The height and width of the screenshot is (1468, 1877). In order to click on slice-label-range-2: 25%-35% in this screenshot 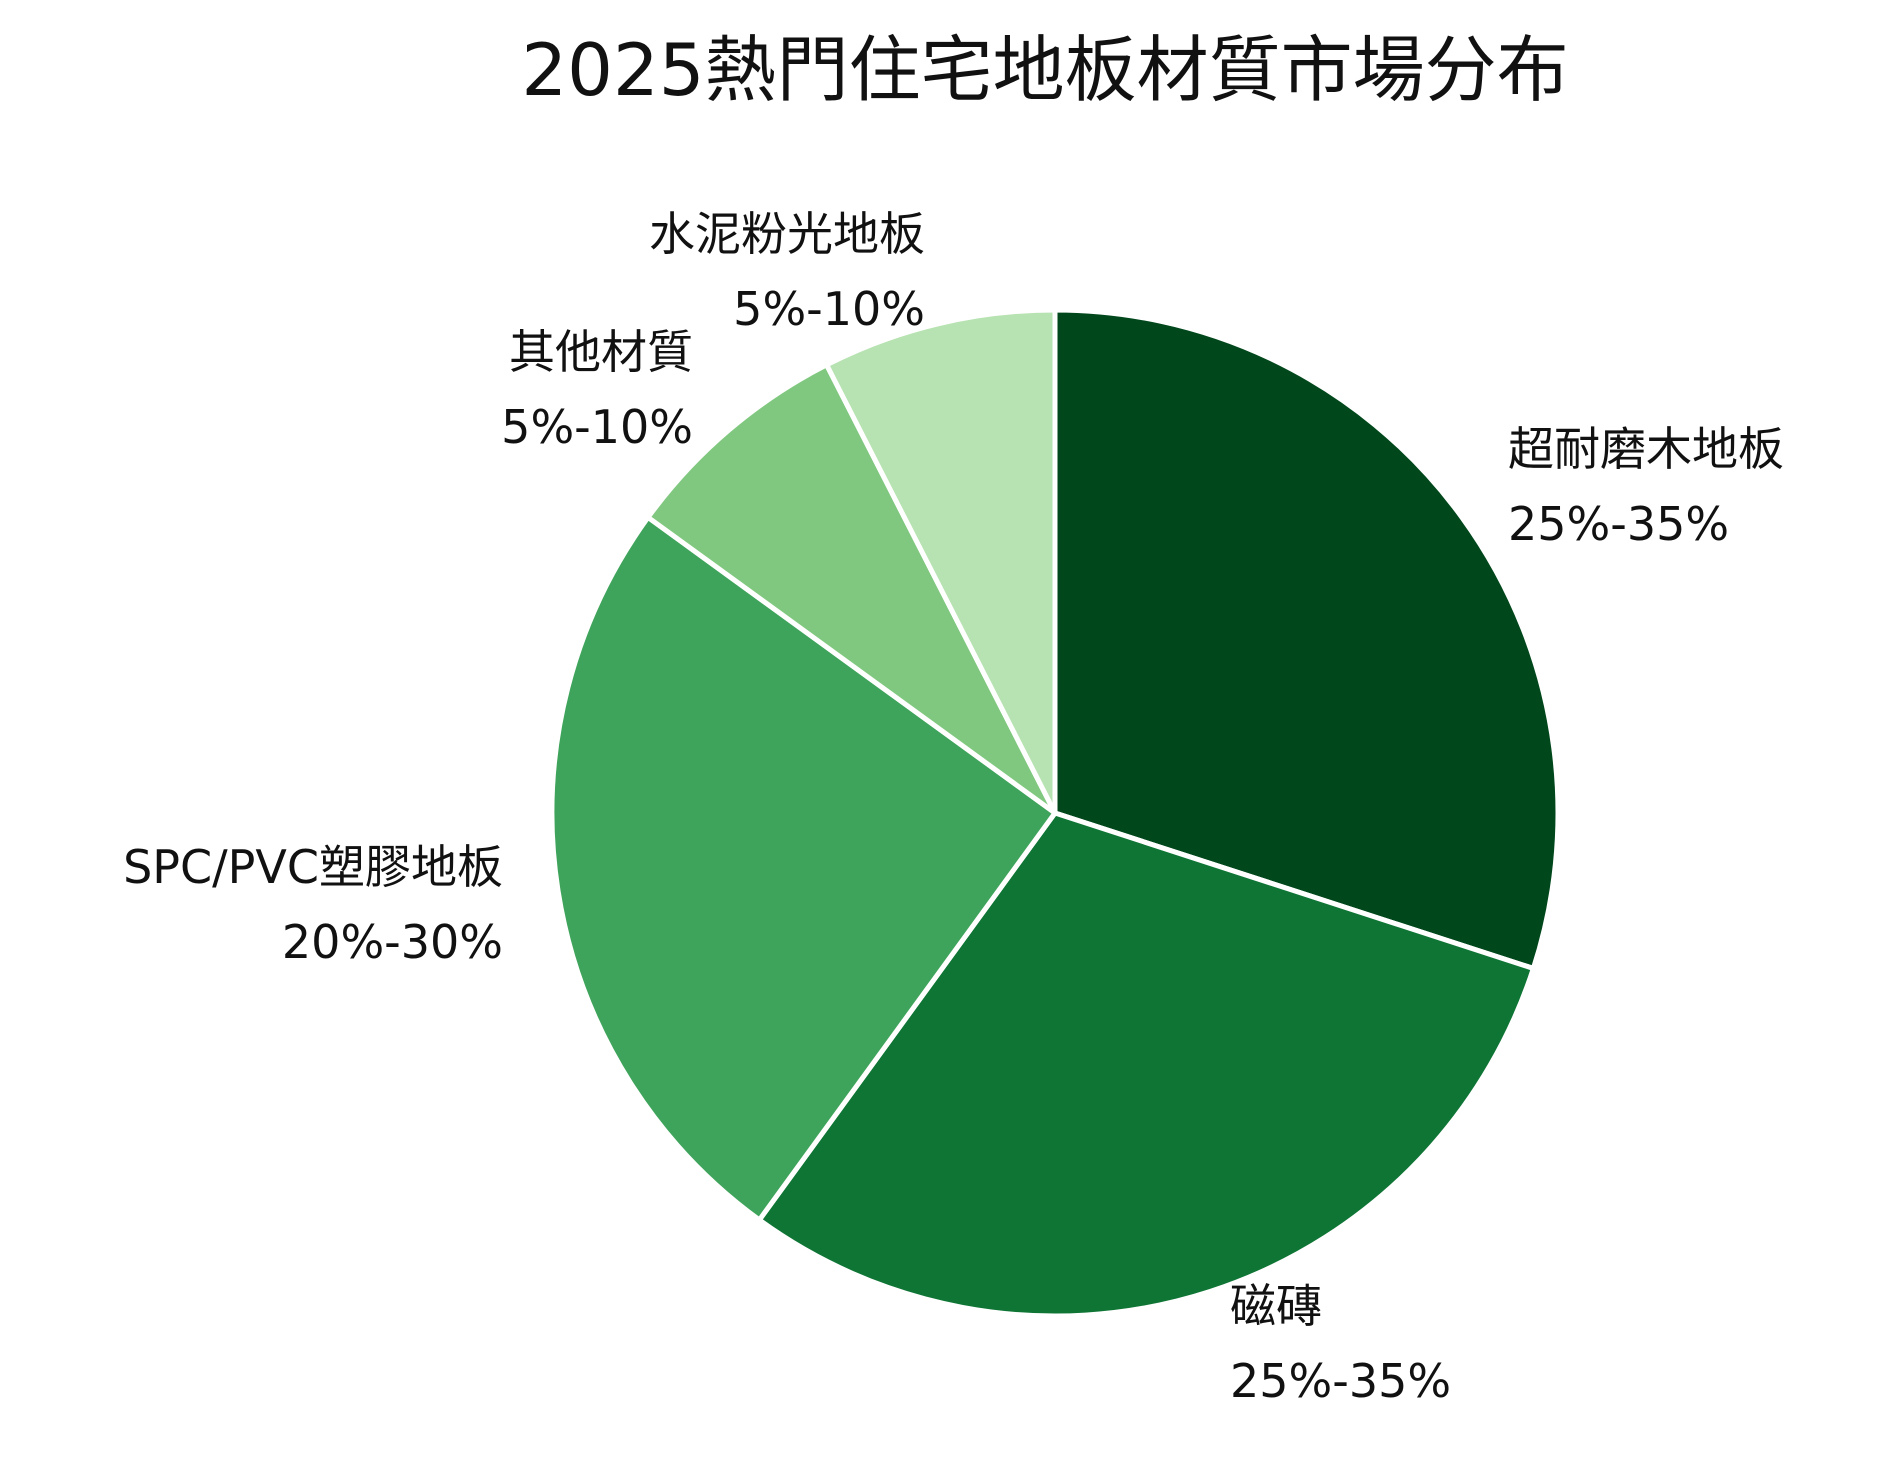, I will do `click(1340, 1381)`.